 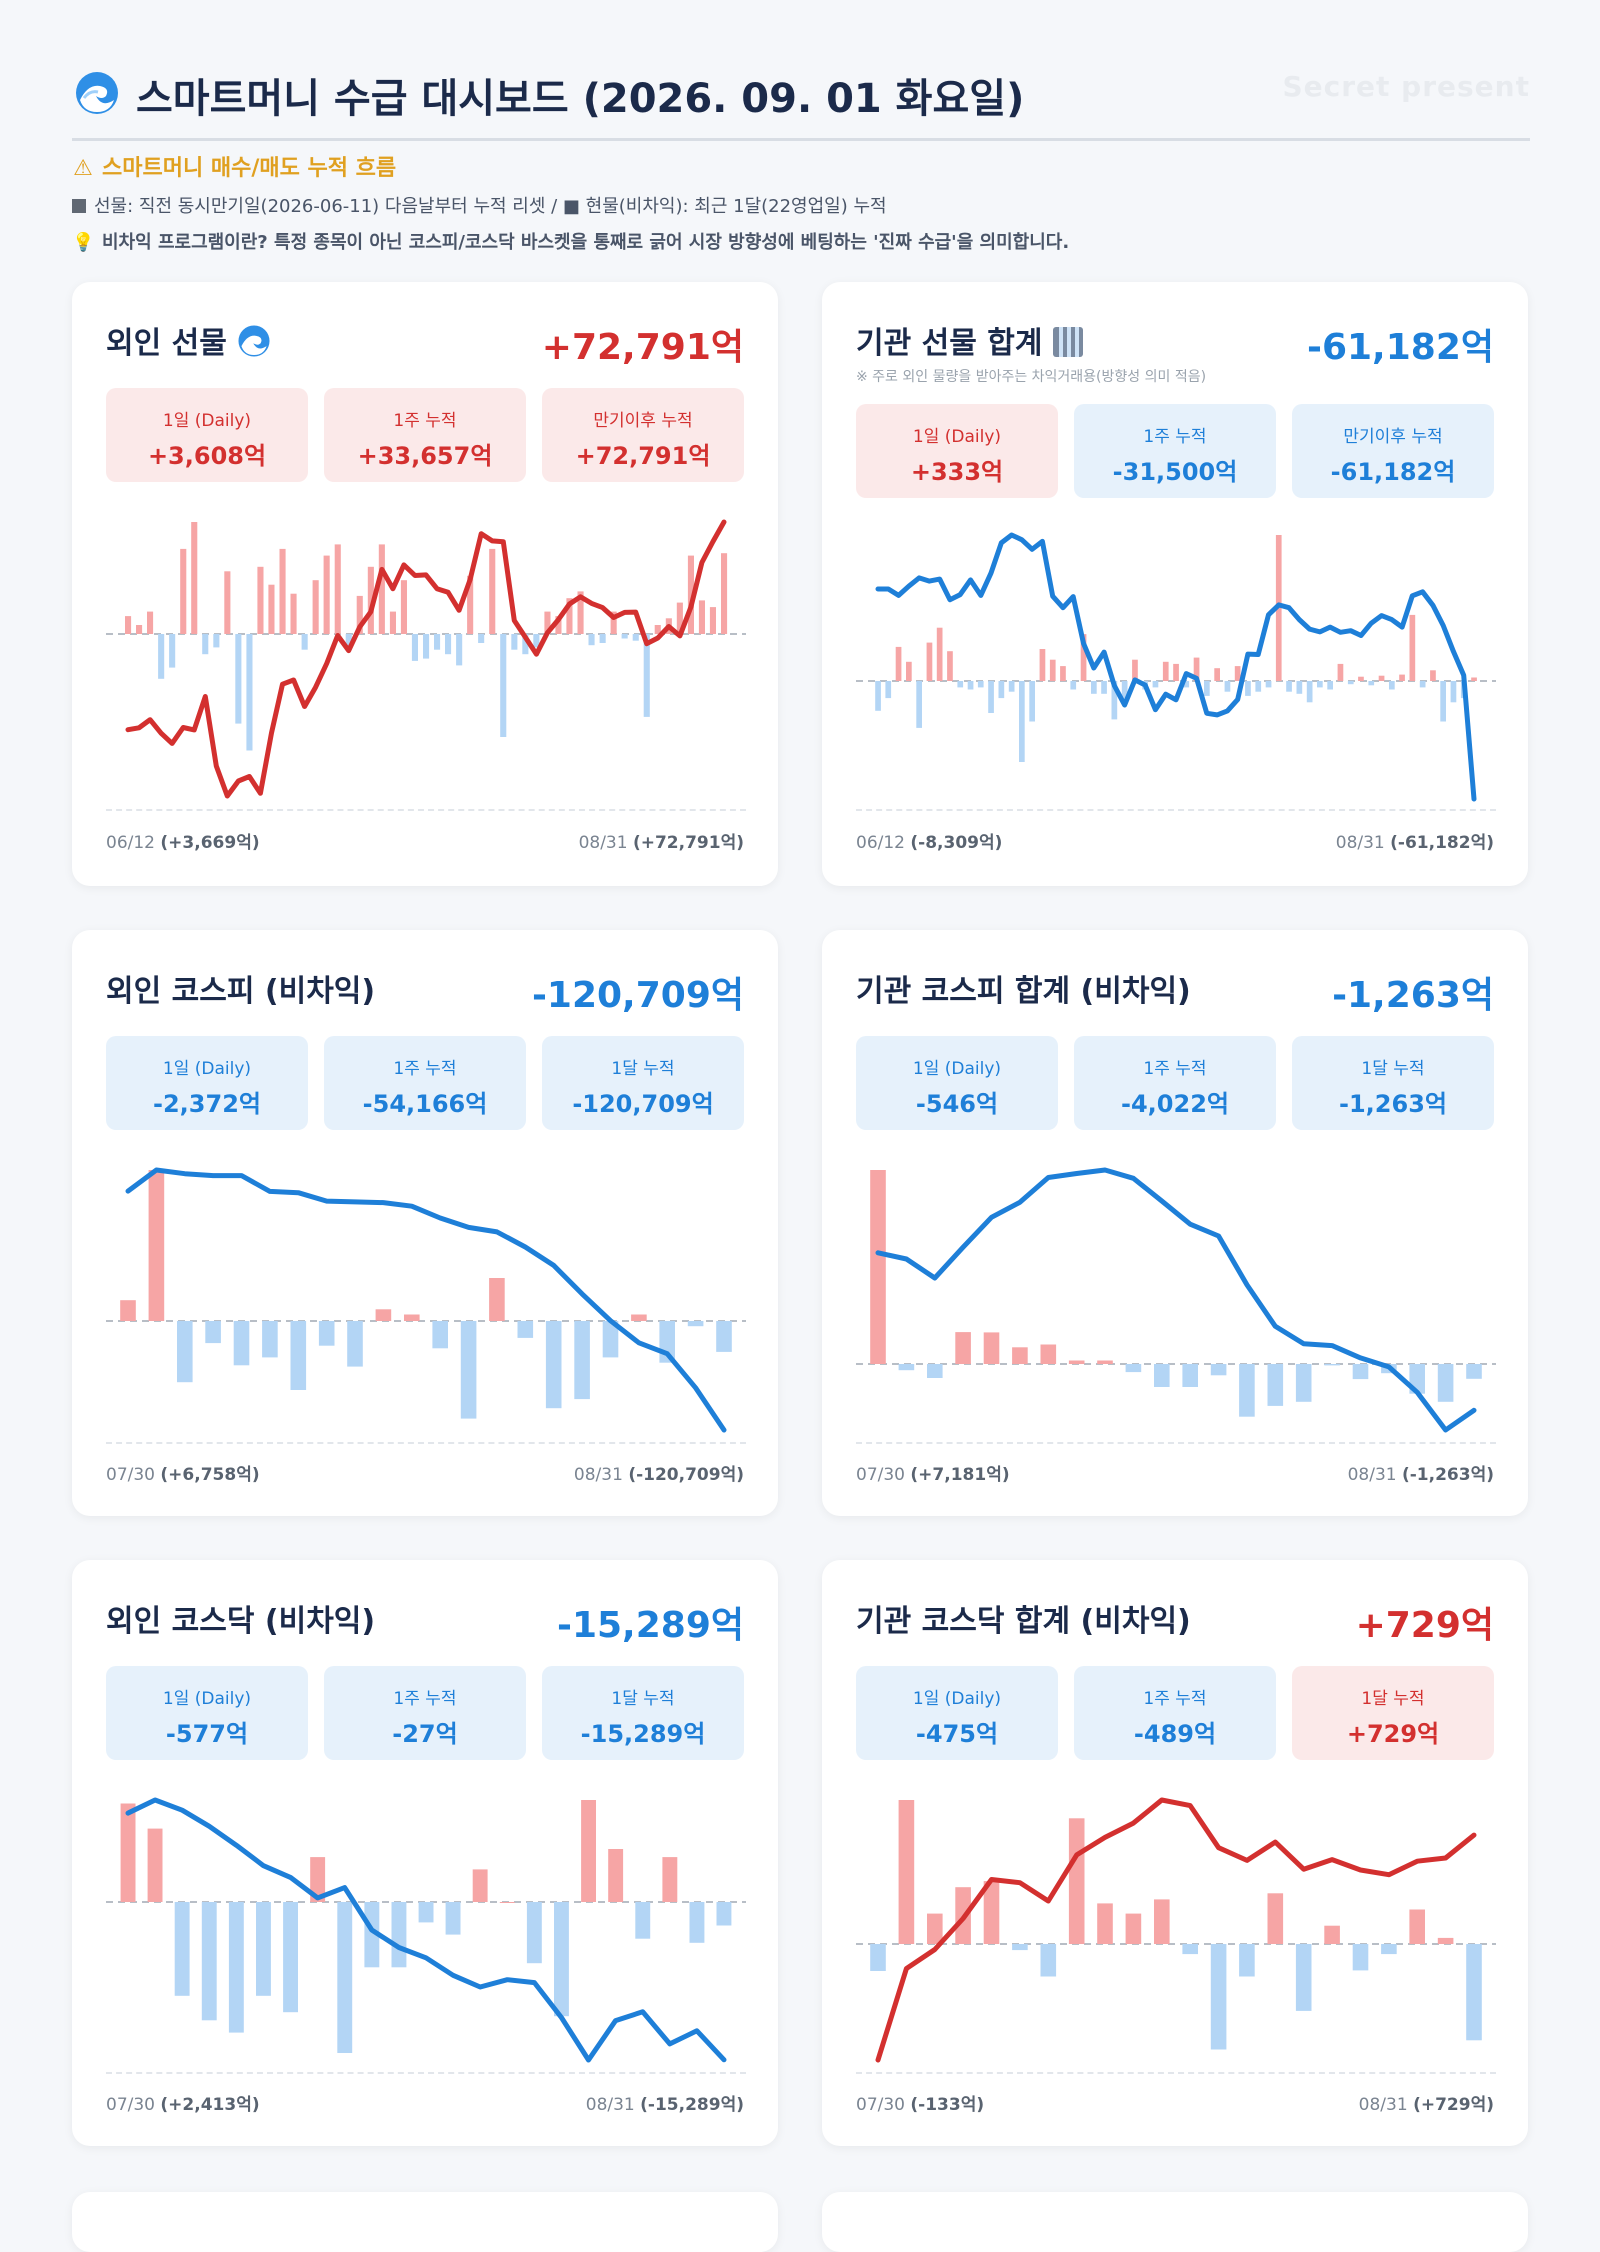 I want to click on stat-cumulative: 만기이후 누적 +72,791억, so click(x=643, y=435).